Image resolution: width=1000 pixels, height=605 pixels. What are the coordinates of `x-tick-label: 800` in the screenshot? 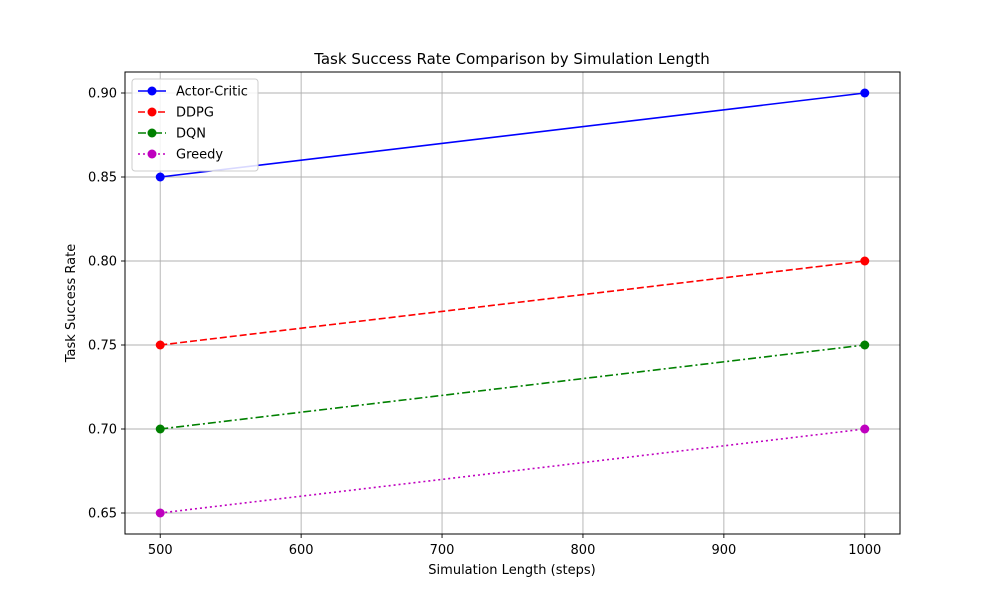 It's located at (583, 550).